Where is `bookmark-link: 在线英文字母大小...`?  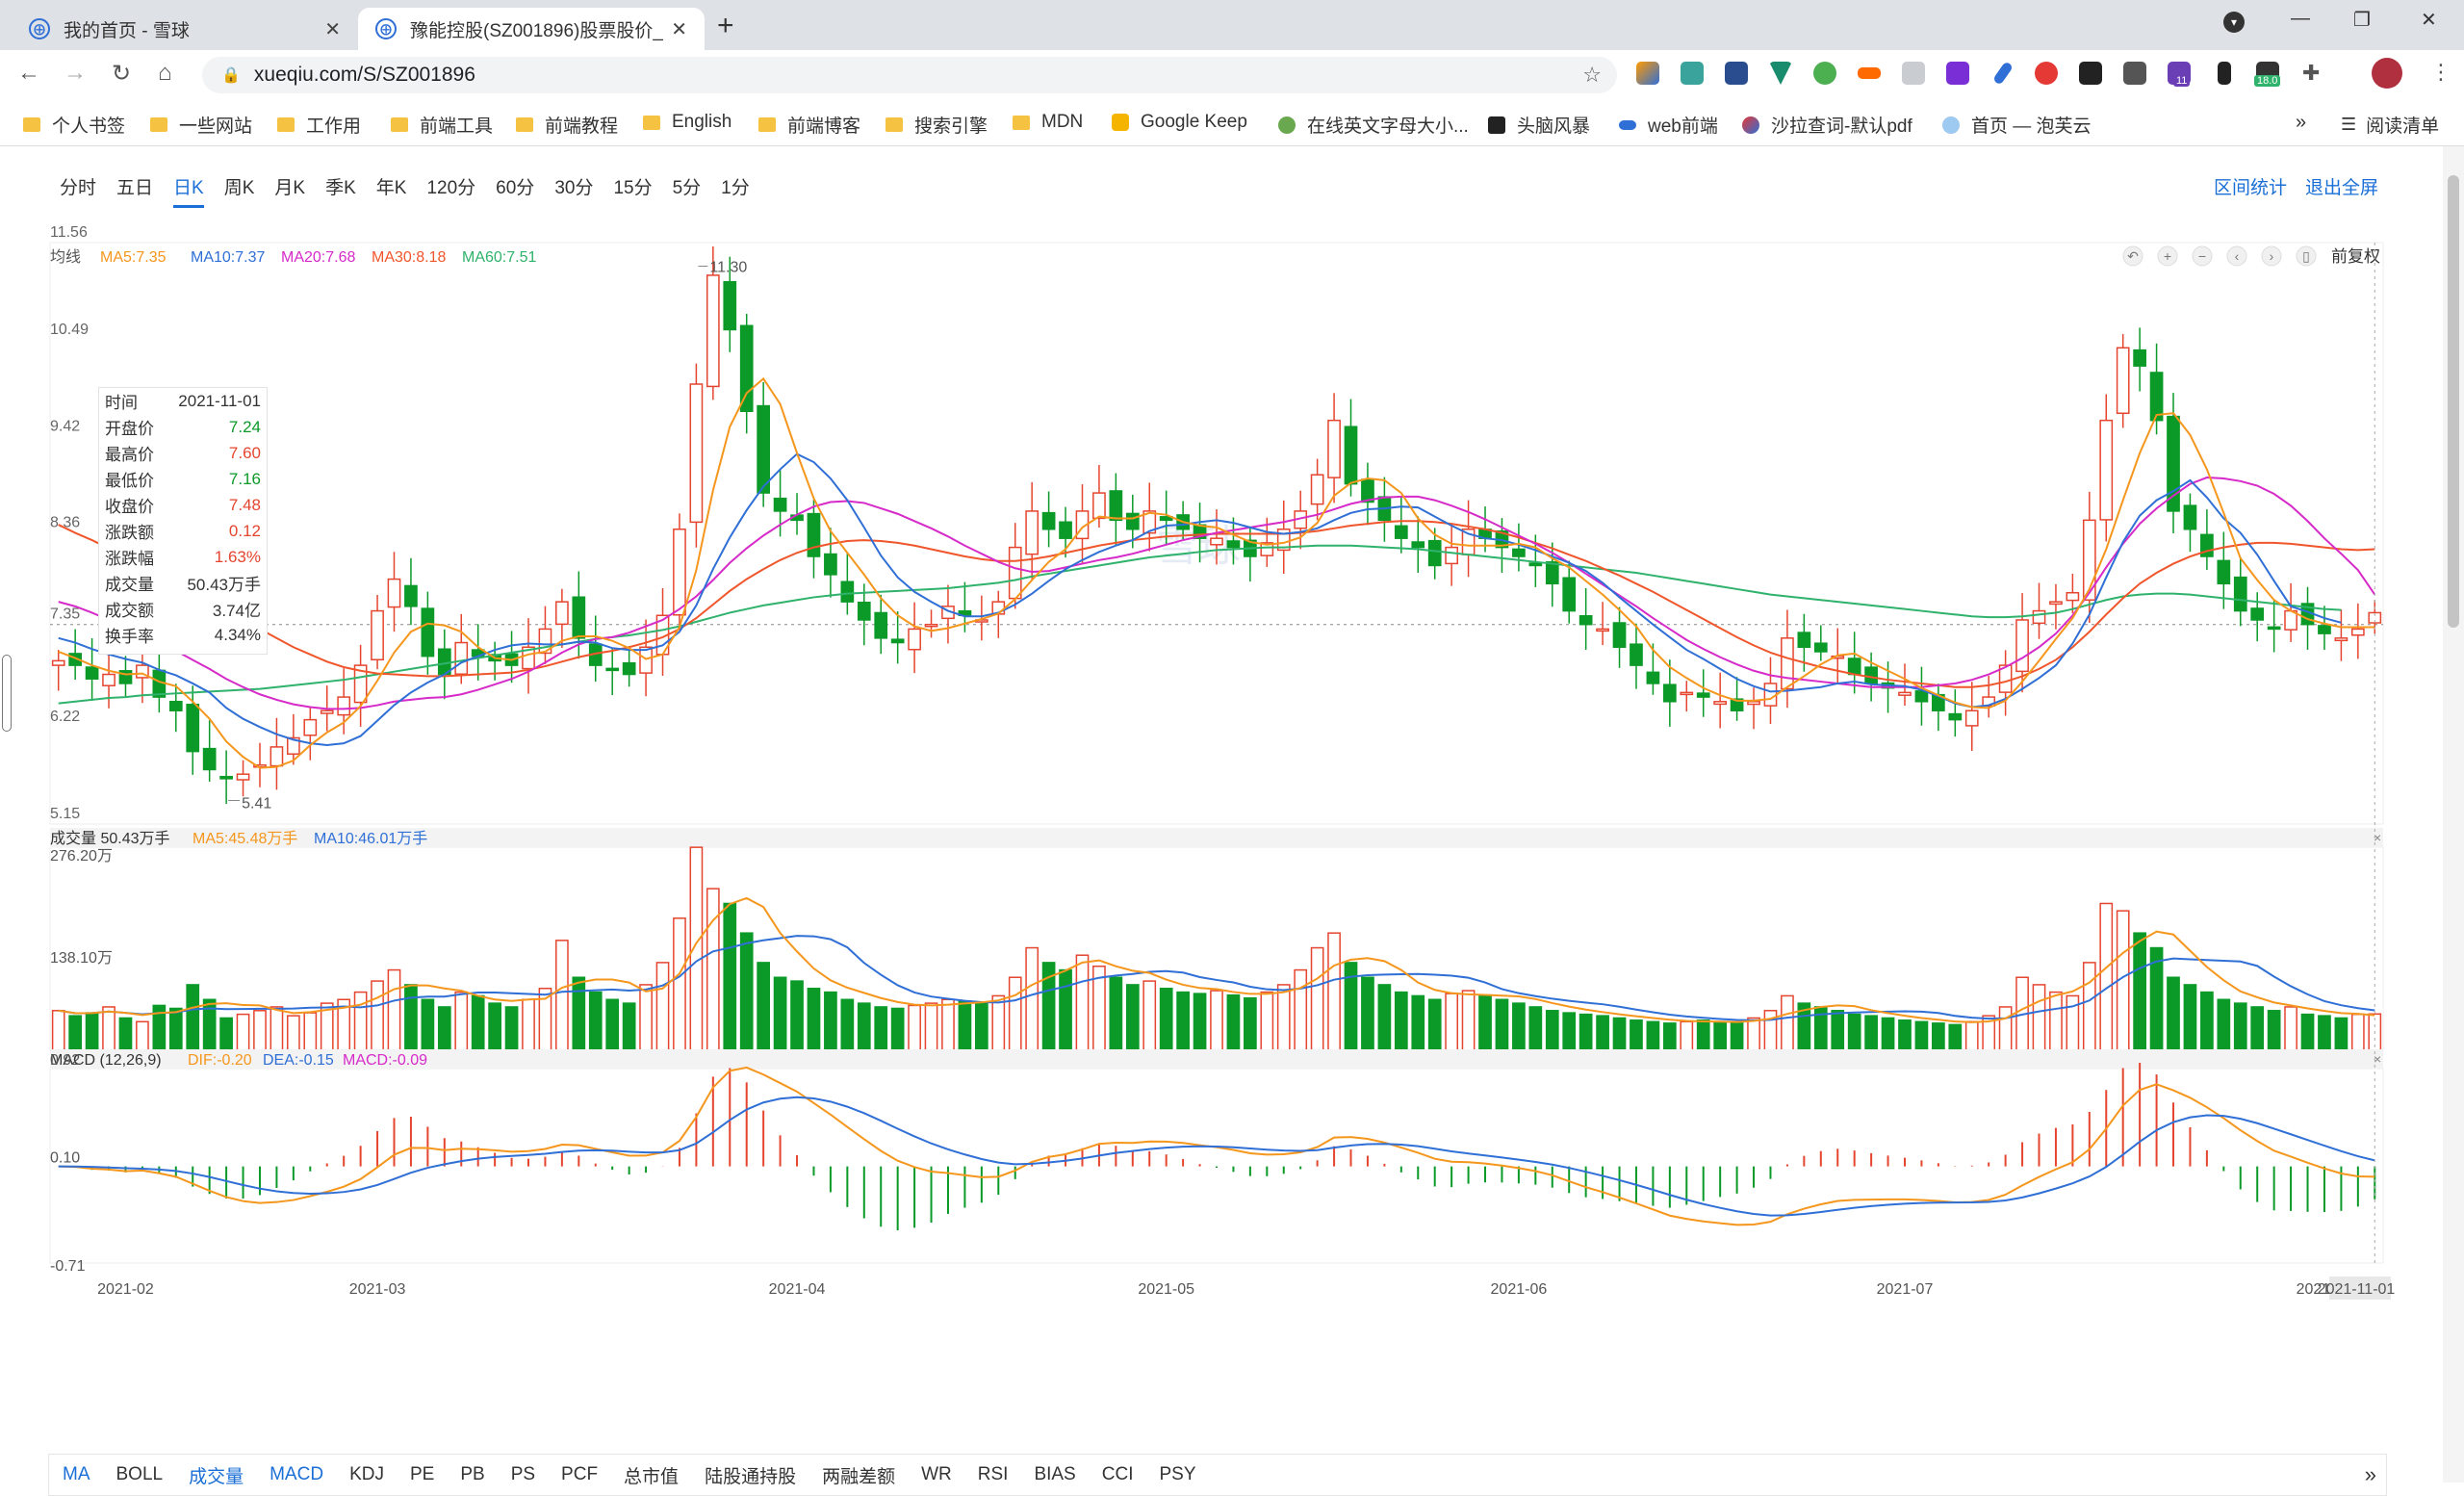 bookmark-link: 在线英文字母大小... is located at coordinates (1373, 125).